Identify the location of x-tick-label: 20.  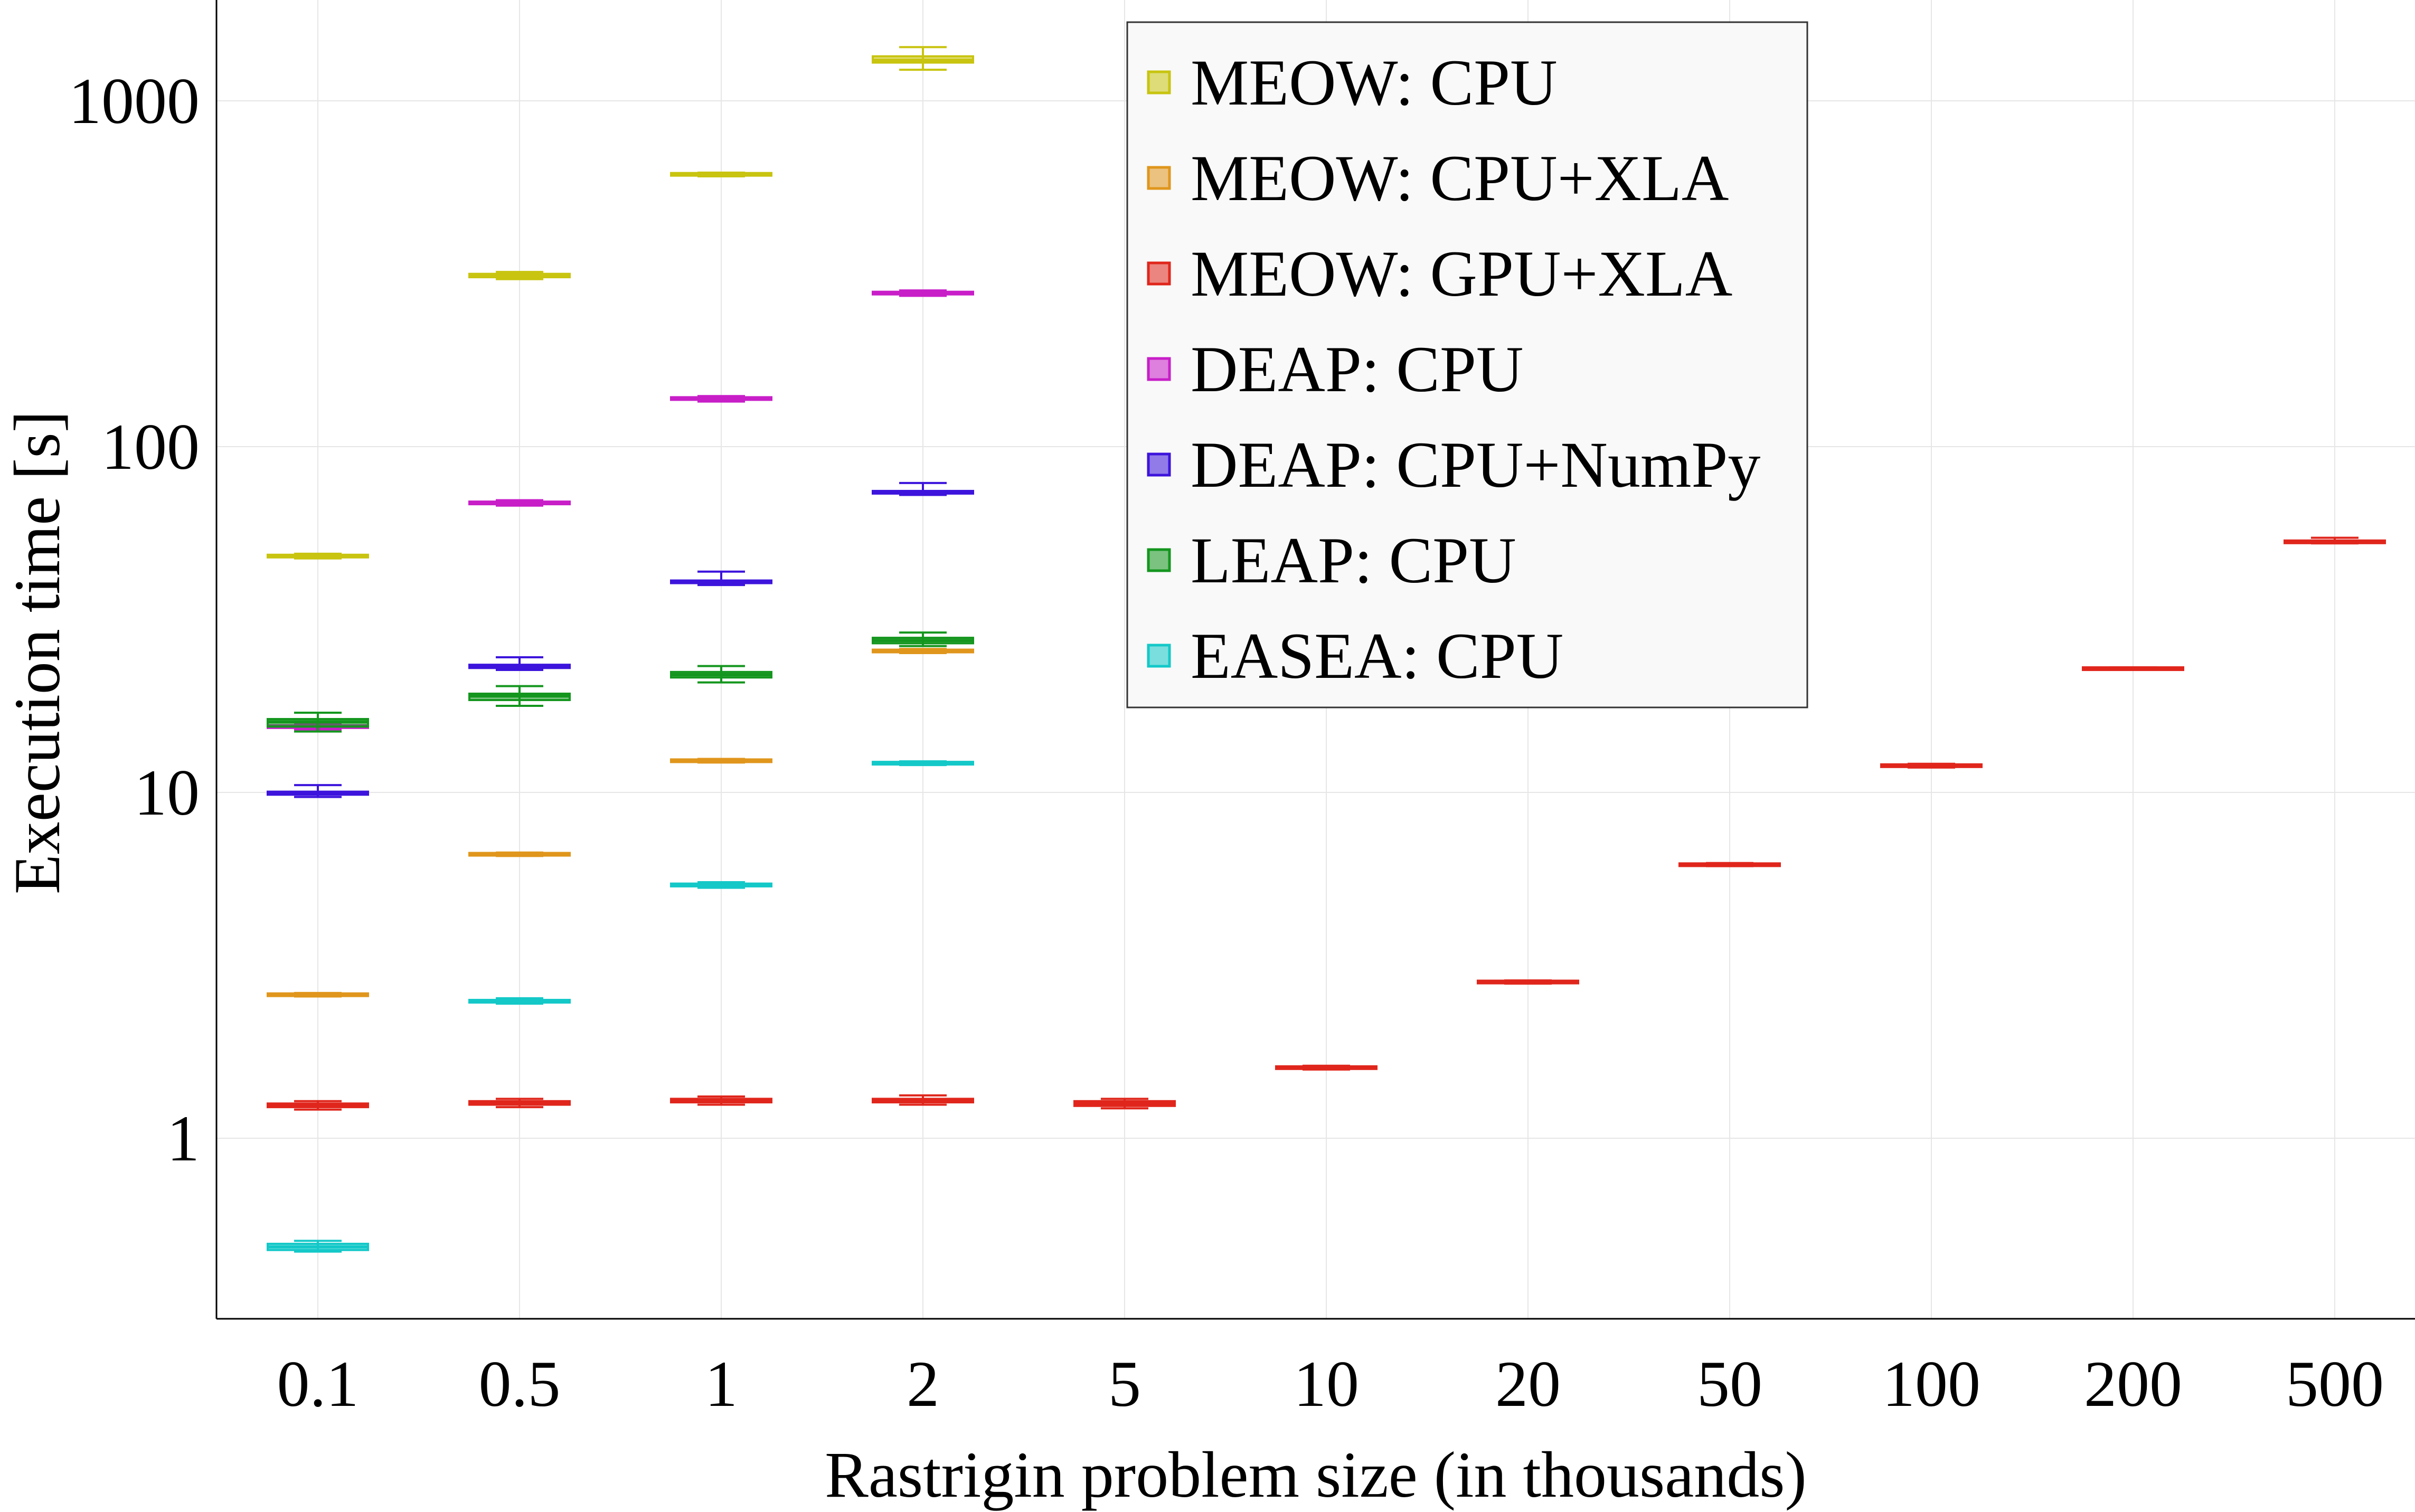
(1528, 1384).